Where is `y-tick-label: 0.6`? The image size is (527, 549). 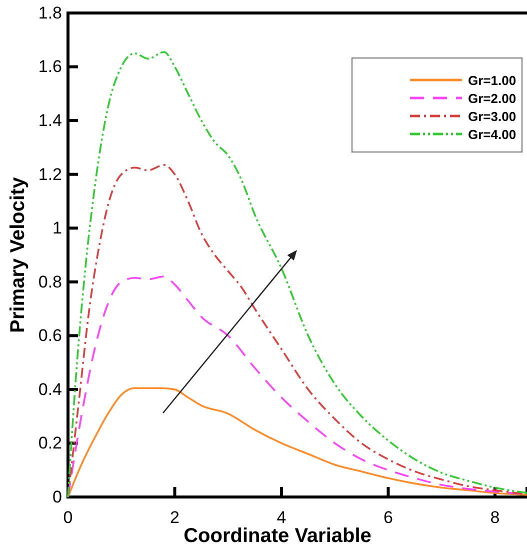 y-tick-label: 0.6 is located at coordinates (50, 336).